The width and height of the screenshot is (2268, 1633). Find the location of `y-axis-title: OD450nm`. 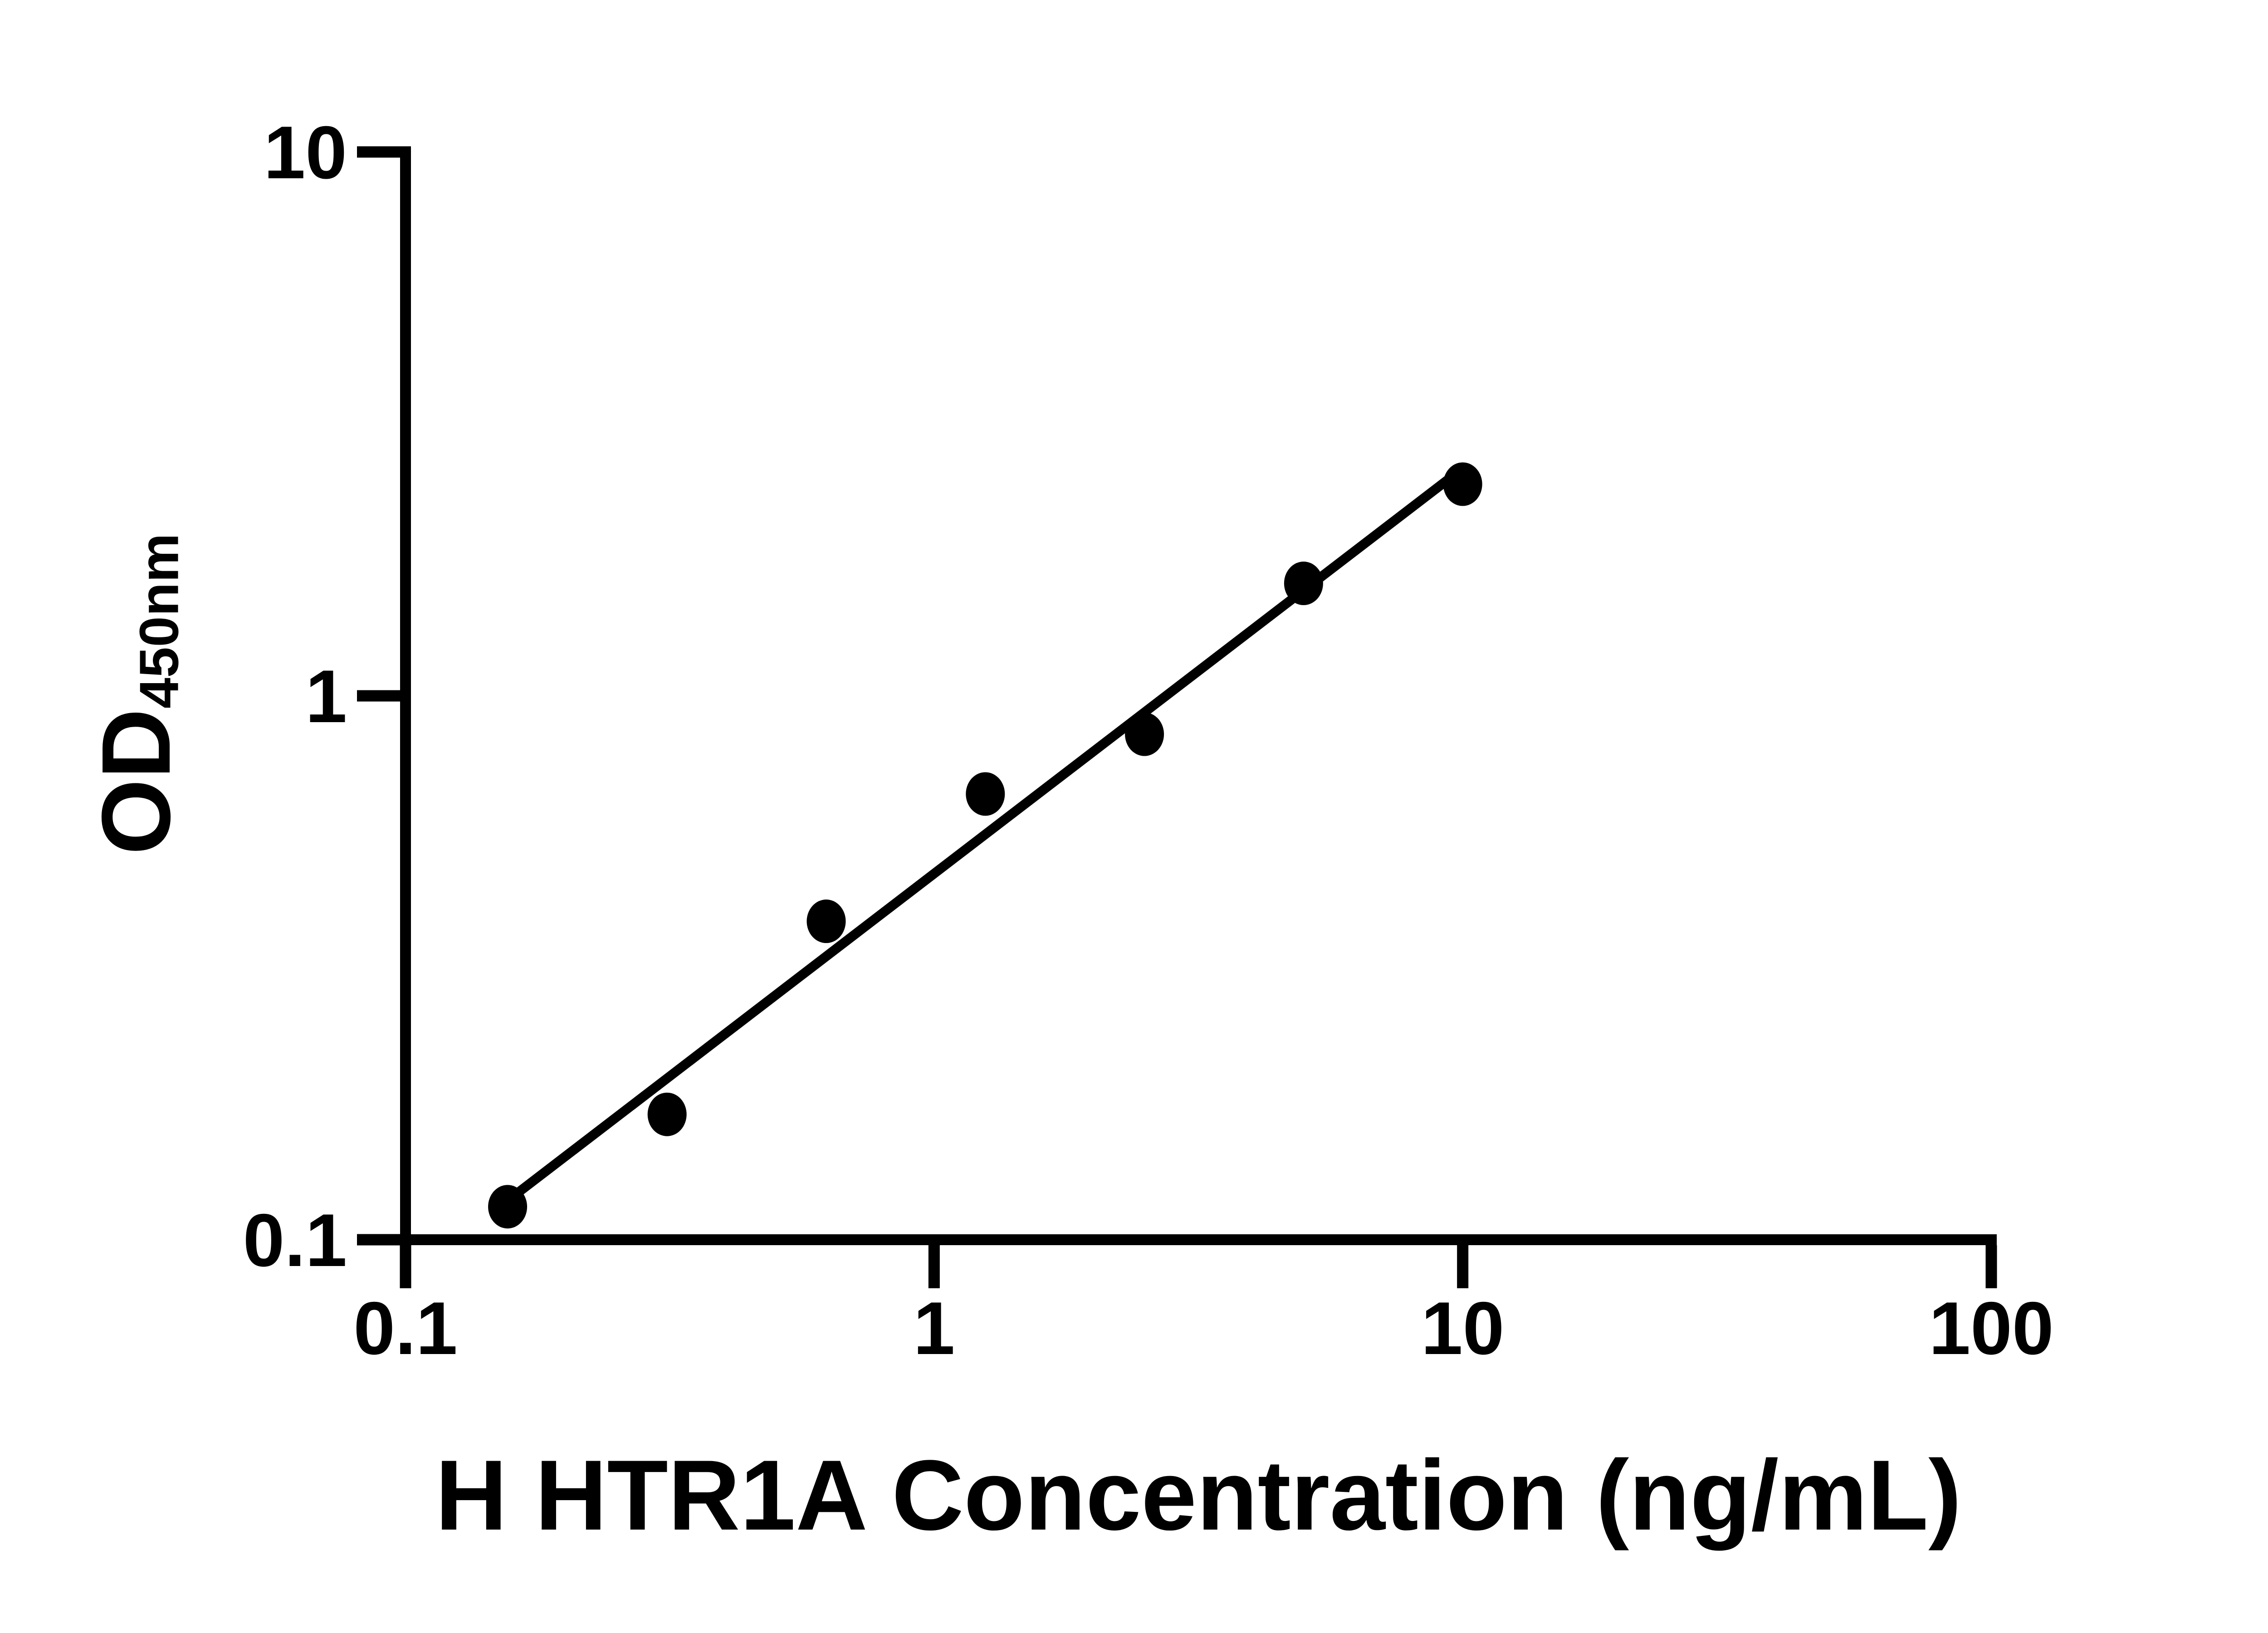

y-axis-title: OD450nm is located at coordinates (136, 694).